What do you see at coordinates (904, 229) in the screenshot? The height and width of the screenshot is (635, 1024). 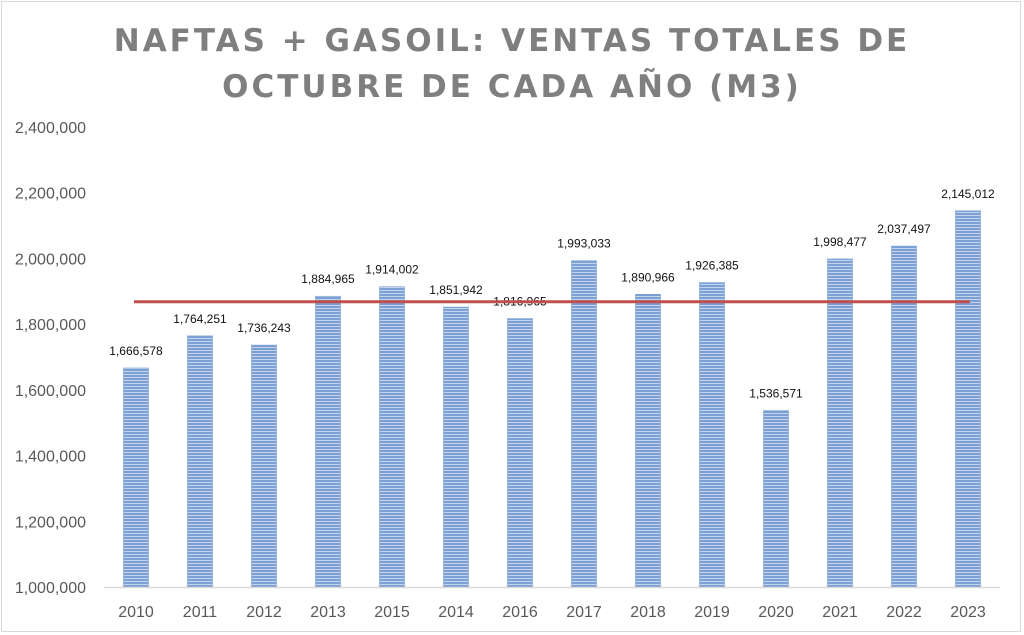 I see `data-label: 2,037,497` at bounding box center [904, 229].